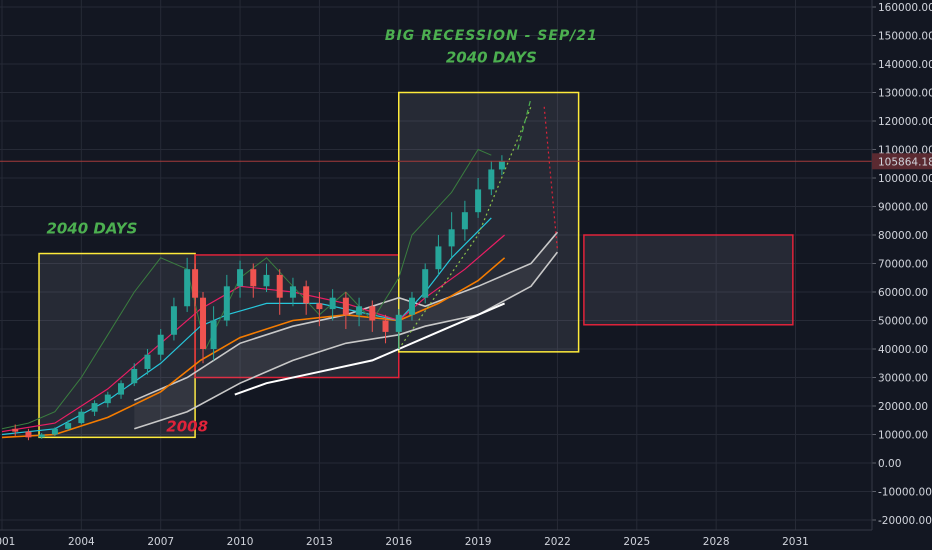  Describe the element at coordinates (905, 179) in the screenshot. I see `y-tick-label: 100000.00` at that location.